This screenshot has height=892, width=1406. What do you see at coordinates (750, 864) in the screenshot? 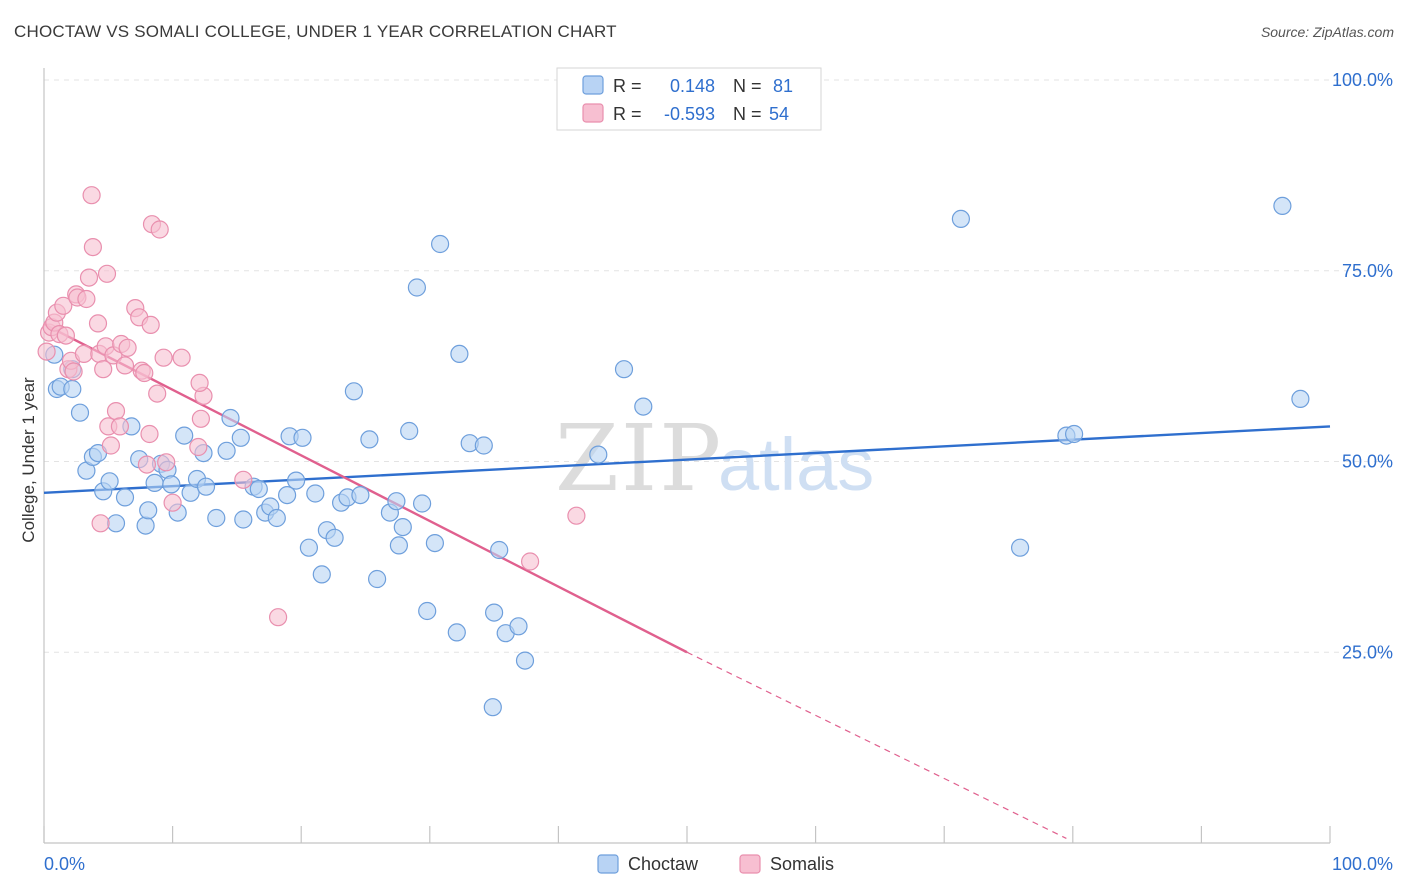
I see `somali-legend-swatch` at bounding box center [750, 864].